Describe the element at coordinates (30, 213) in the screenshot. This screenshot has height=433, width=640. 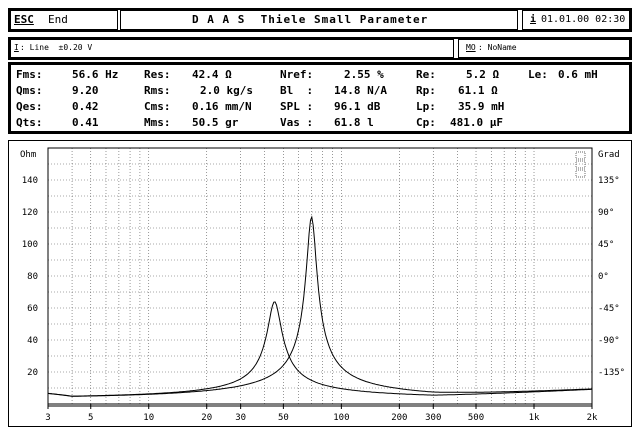
I see `left-tick-label: 120` at that location.